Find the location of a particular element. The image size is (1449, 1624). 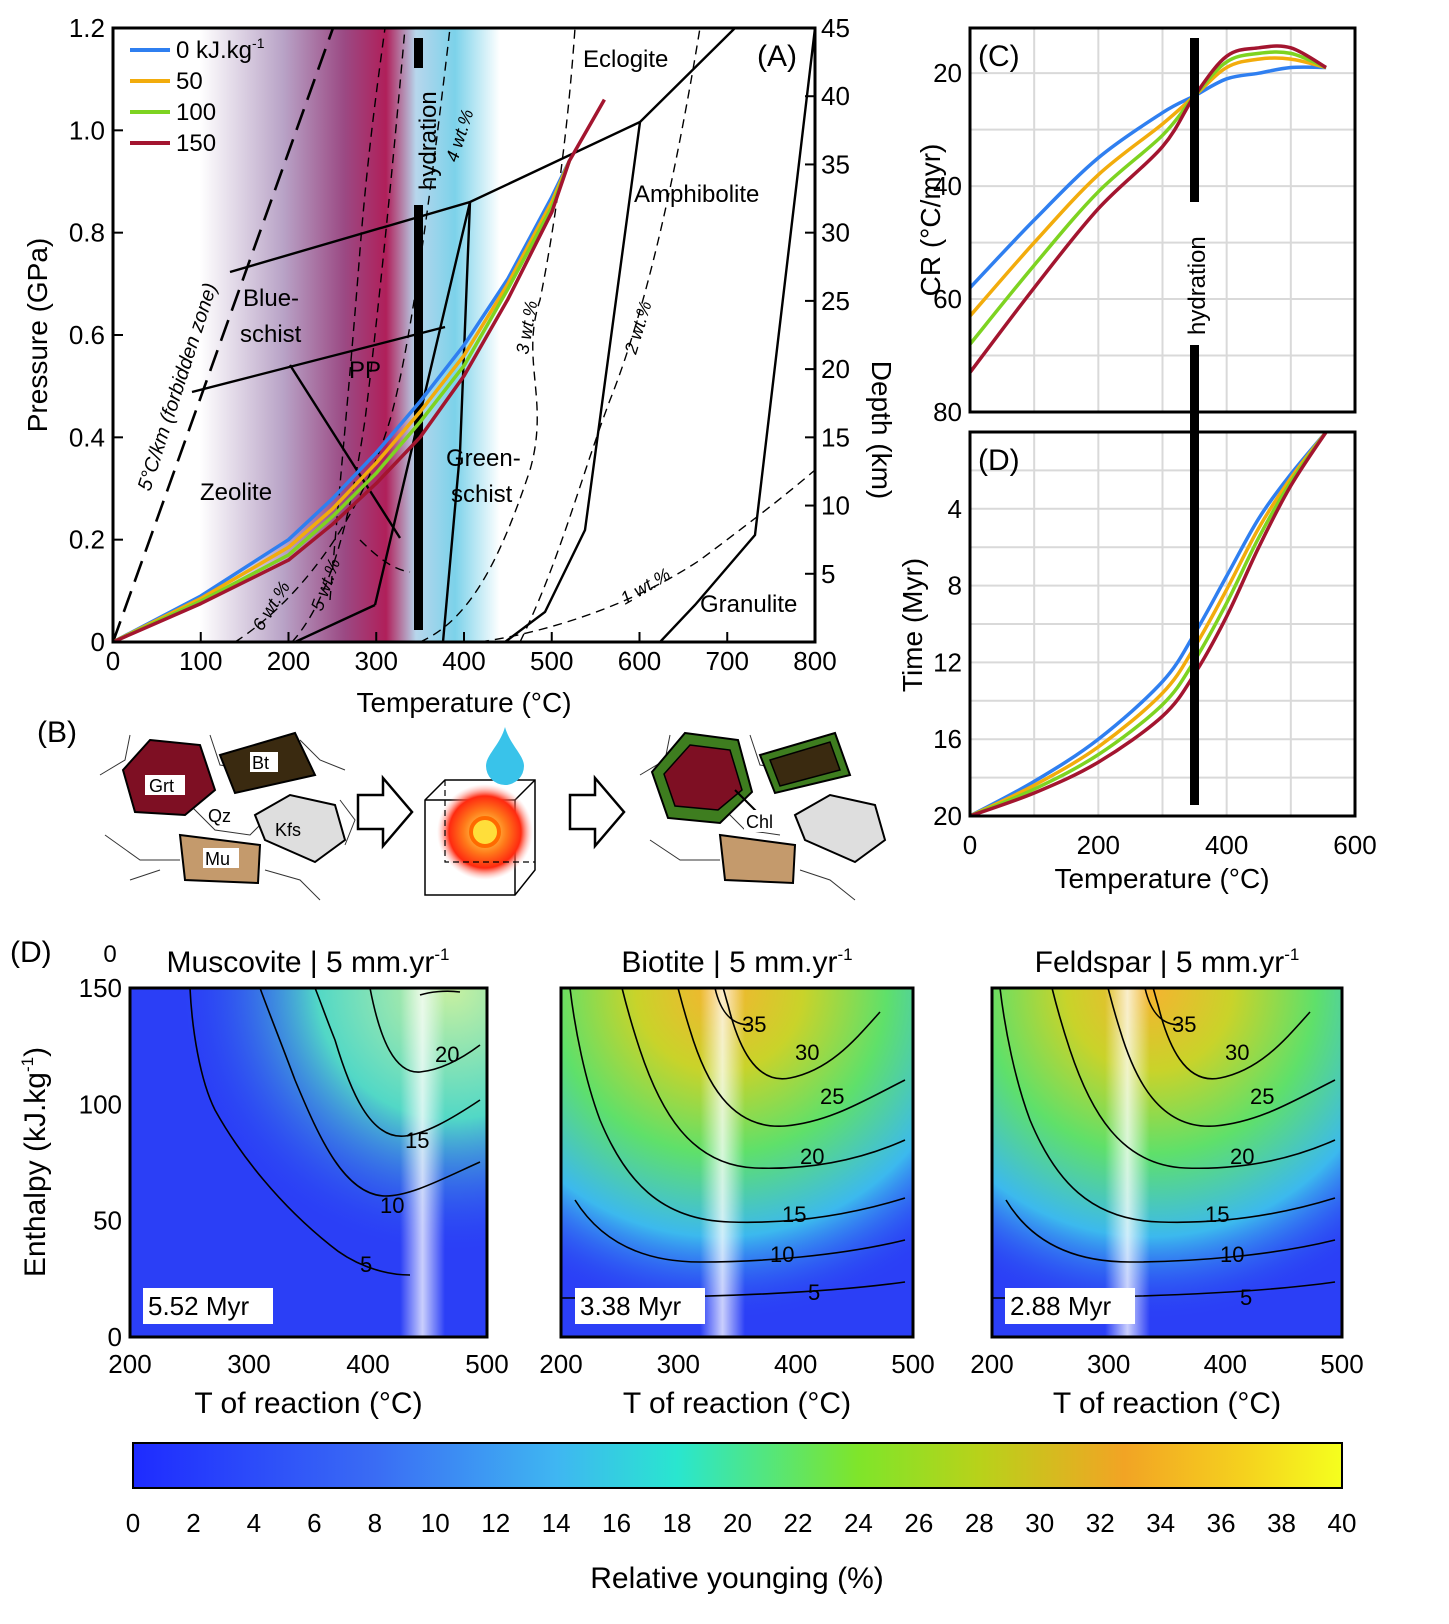

panel-a-label: (A) is located at coordinates (777, 56).